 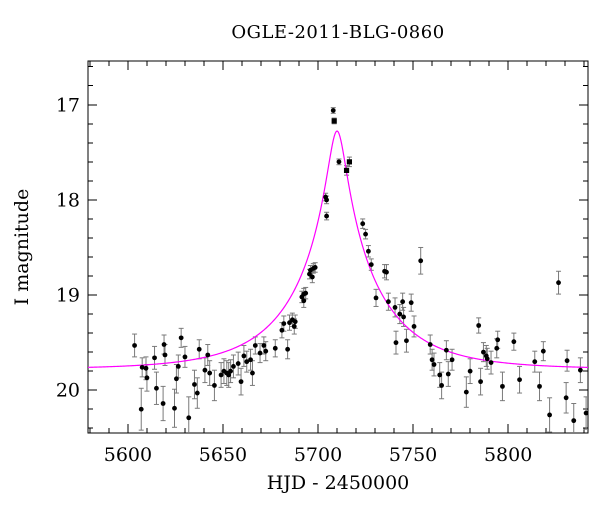 What do you see at coordinates (68, 200) in the screenshot?
I see `y-tick-label: 18` at bounding box center [68, 200].